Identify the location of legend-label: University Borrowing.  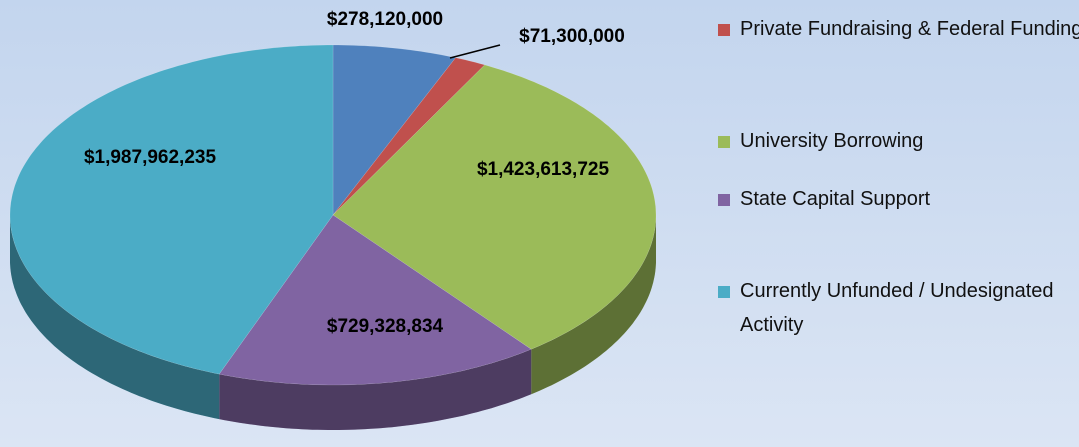
(832, 141).